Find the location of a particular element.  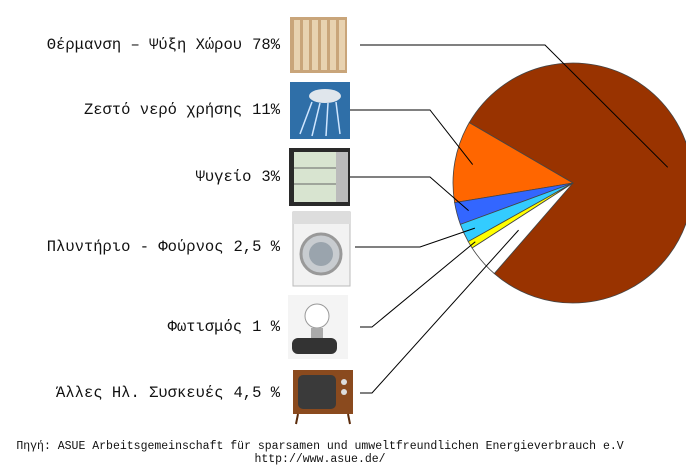

icons is located at coordinates (320, 221).